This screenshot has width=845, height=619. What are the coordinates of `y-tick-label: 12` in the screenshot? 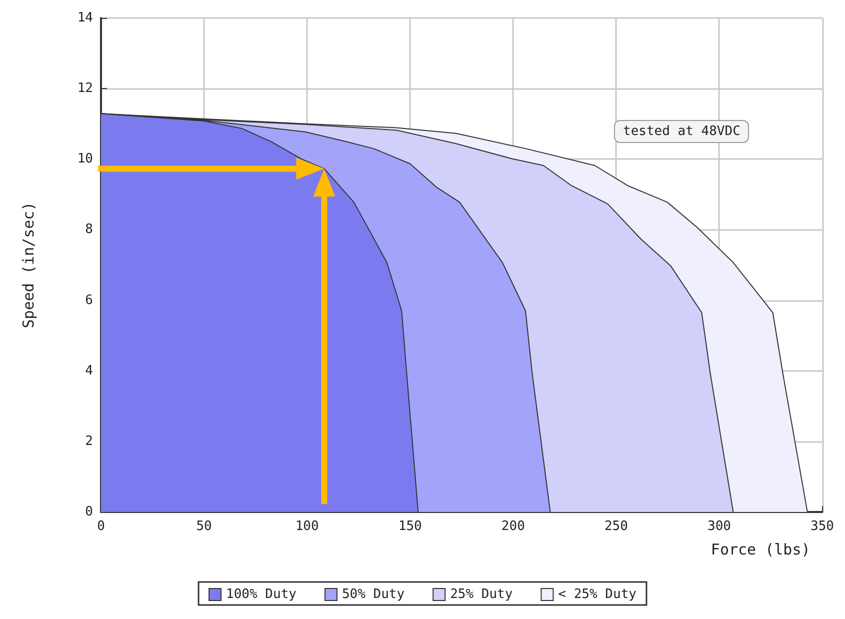 It's located at (85, 88).